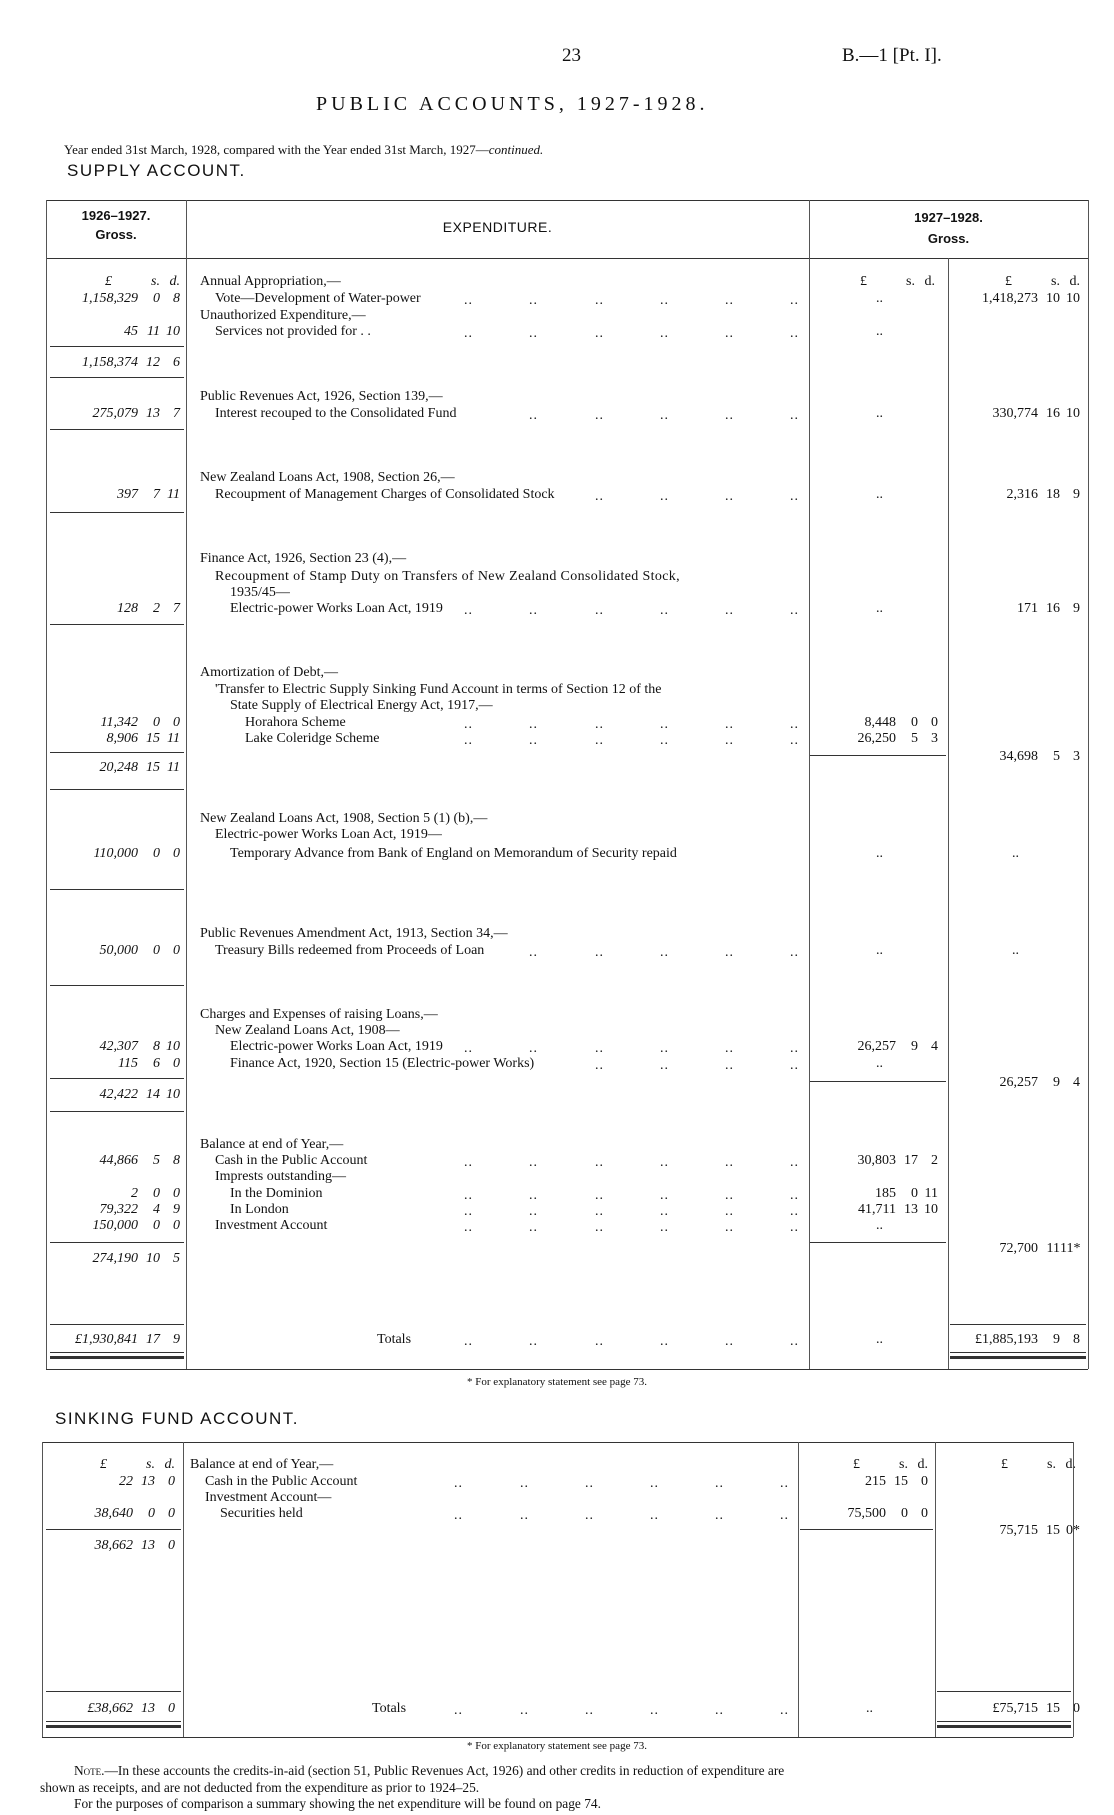 This screenshot has width=1114, height=1815. What do you see at coordinates (303, 558) in the screenshot?
I see `line-item-text: Finance Act, 1926, Section 23 (4),—` at bounding box center [303, 558].